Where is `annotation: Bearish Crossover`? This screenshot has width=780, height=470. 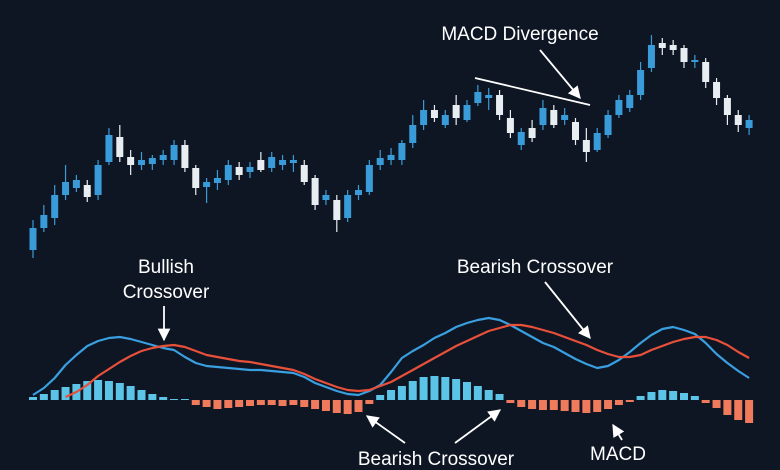 annotation: Bearish Crossover is located at coordinates (535, 267).